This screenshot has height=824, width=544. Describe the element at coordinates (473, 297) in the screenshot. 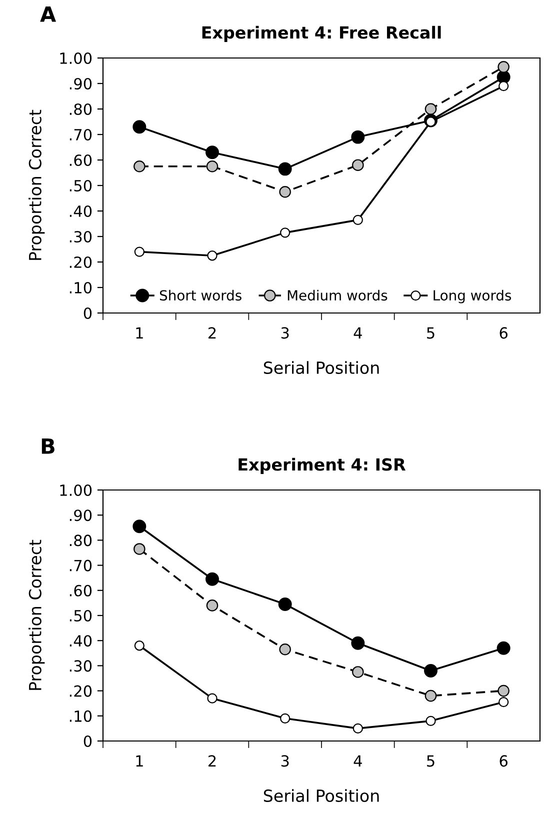

I see `legend-label: Long words` at that location.